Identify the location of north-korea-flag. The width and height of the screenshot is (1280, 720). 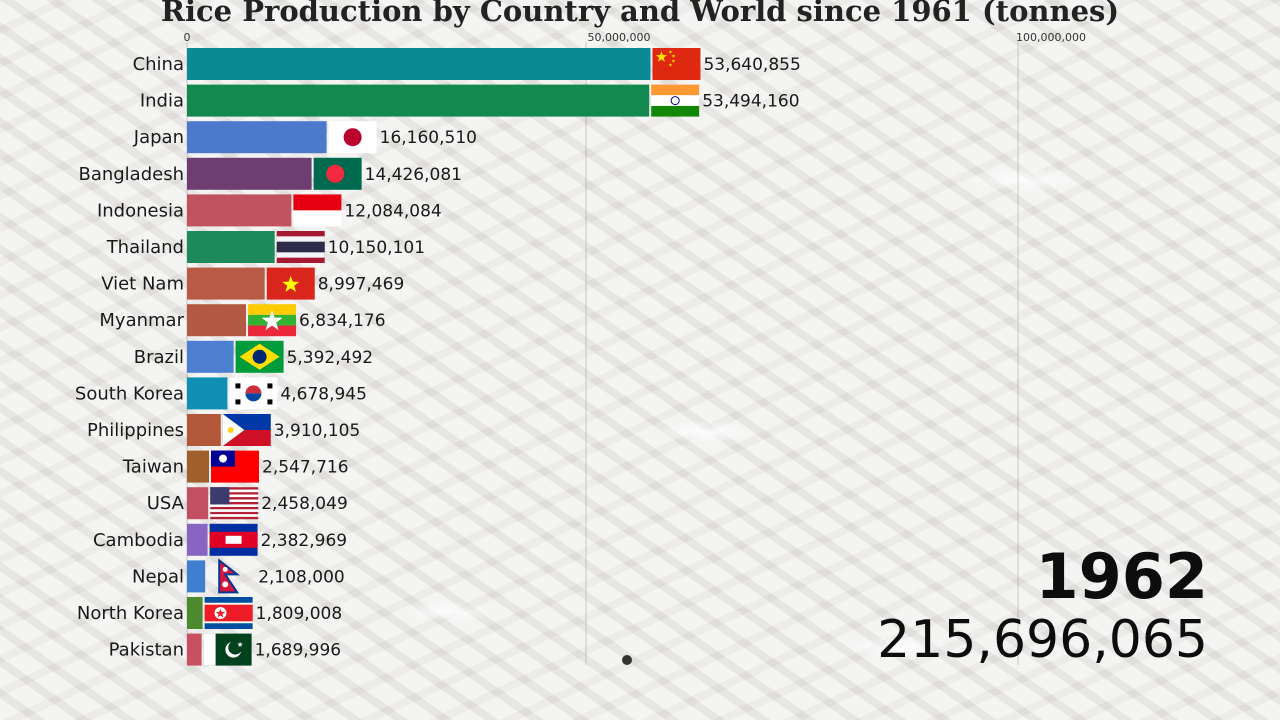
(228, 613).